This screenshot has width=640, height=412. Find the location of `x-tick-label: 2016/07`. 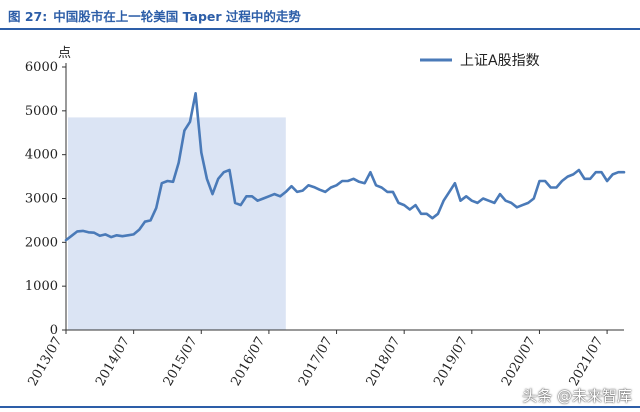

x-tick-label: 2016/07 is located at coordinates (248, 362).